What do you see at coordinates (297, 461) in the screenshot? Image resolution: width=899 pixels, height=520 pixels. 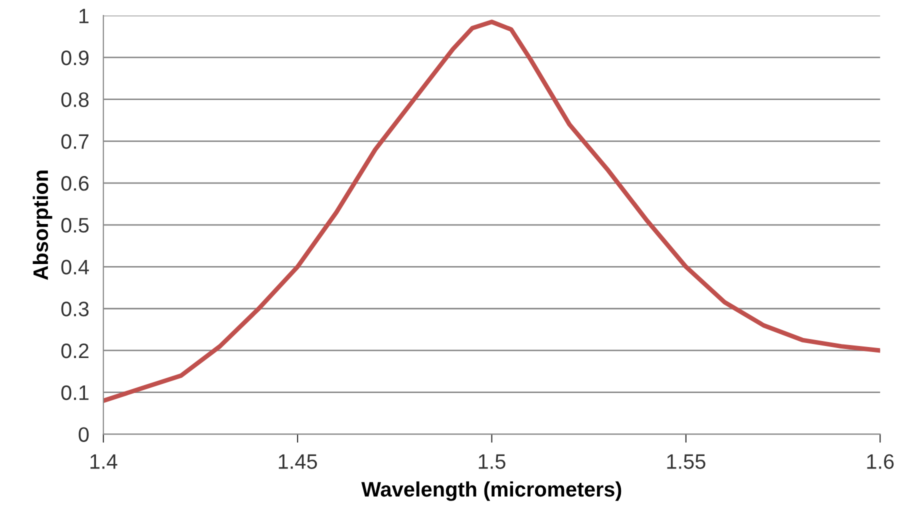 I see `x-tick-label: 1.45` at bounding box center [297, 461].